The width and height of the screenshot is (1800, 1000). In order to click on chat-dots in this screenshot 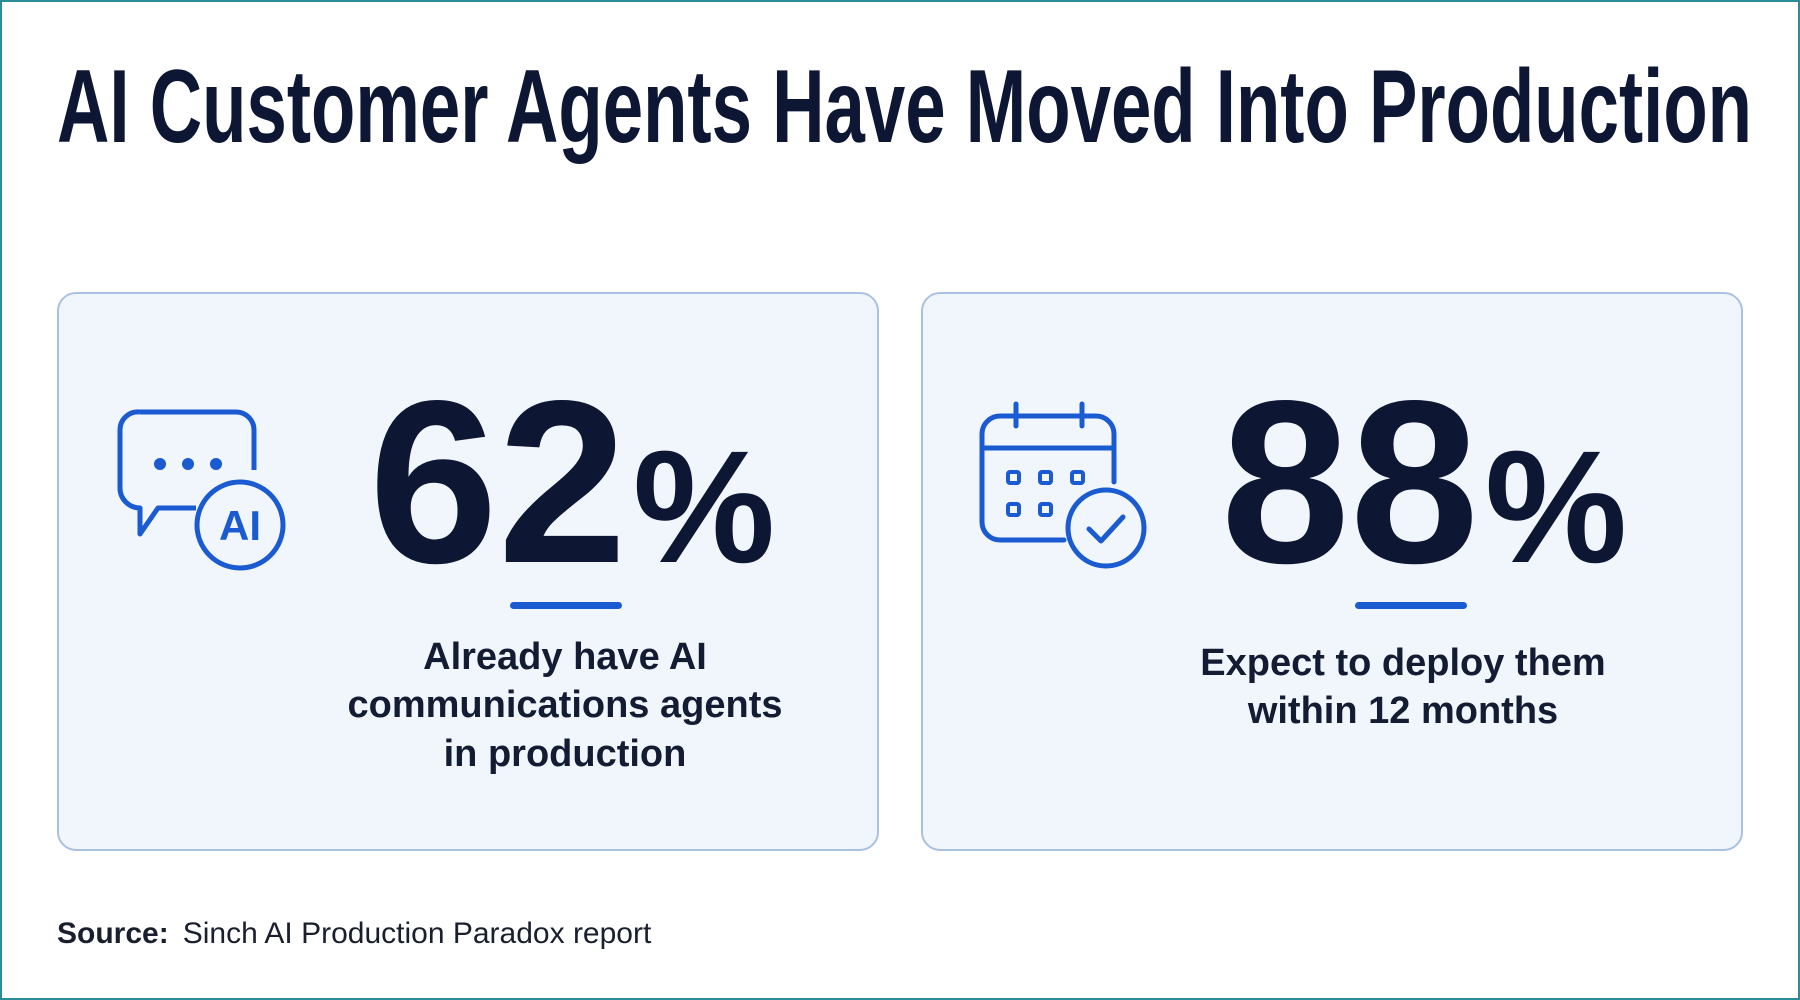, I will do `click(188, 464)`.